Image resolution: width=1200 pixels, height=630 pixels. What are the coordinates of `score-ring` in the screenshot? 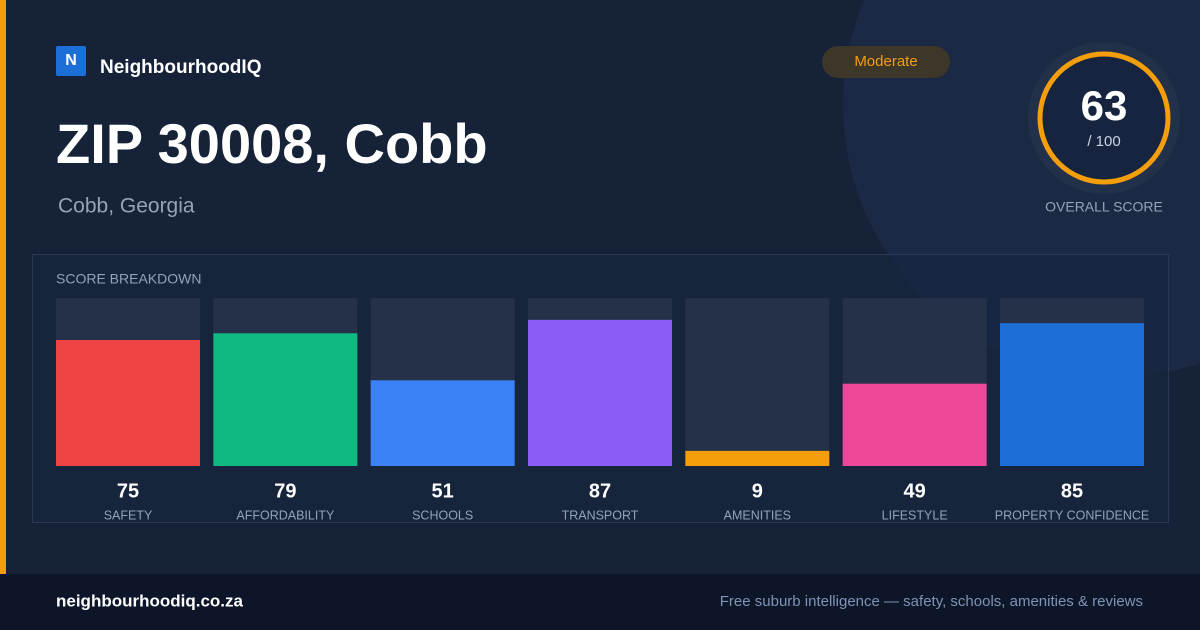 It's located at (1104, 118).